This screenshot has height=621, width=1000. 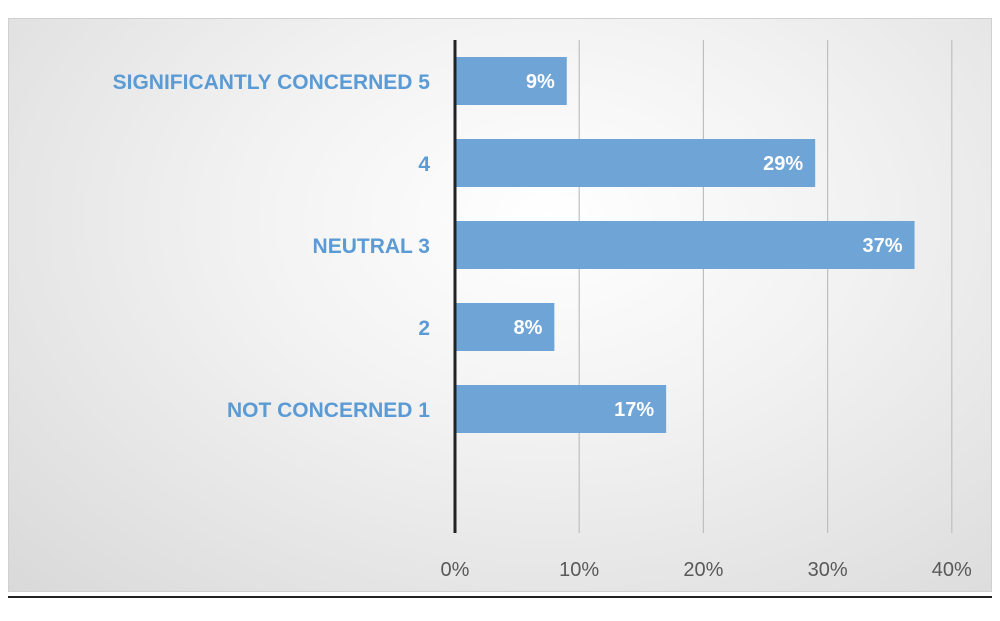 What do you see at coordinates (371, 246) in the screenshot?
I see `category-label-3: NEUTRAL 3` at bounding box center [371, 246].